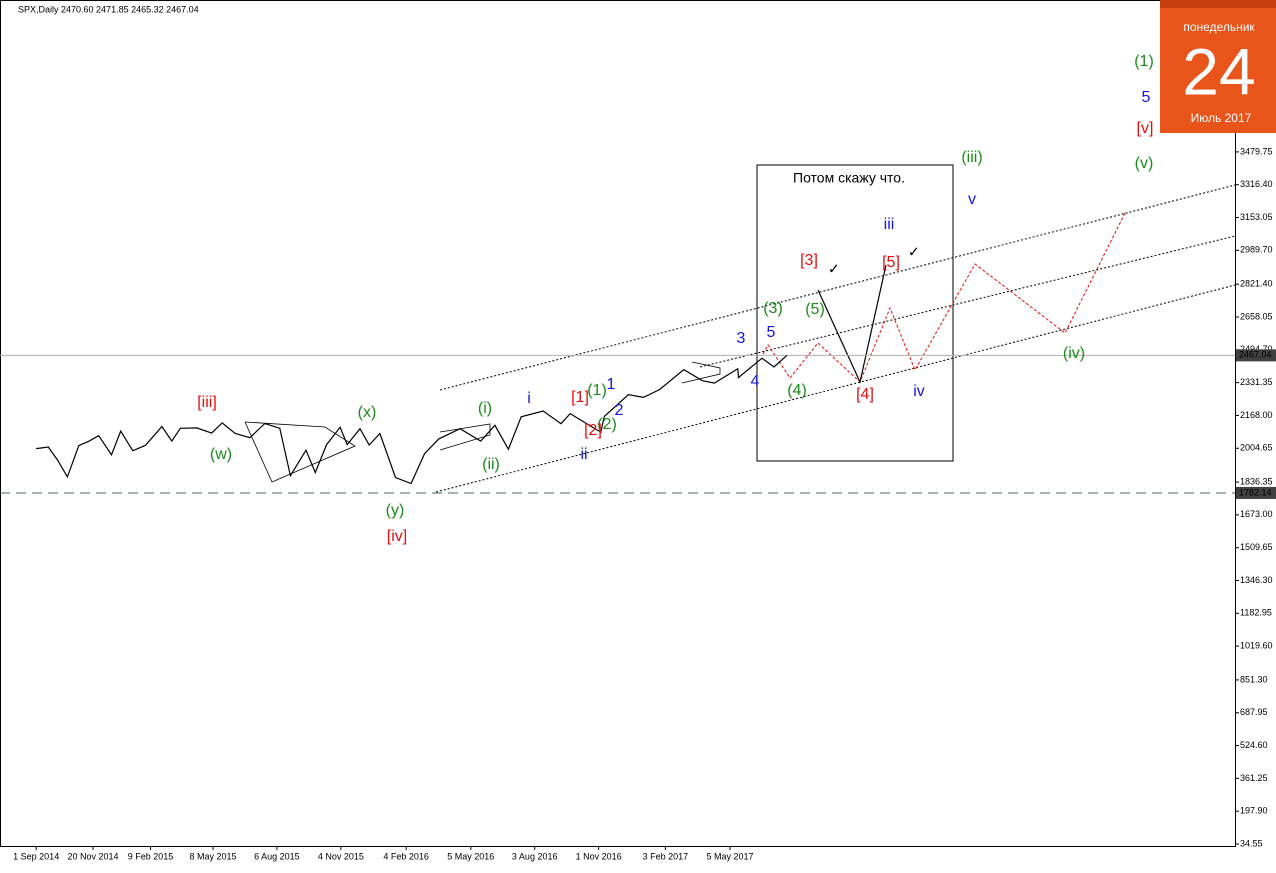 Image resolution: width=1276 pixels, height=873 pixels. What do you see at coordinates (1145, 128) in the screenshot?
I see `wave-label: [v]` at bounding box center [1145, 128].